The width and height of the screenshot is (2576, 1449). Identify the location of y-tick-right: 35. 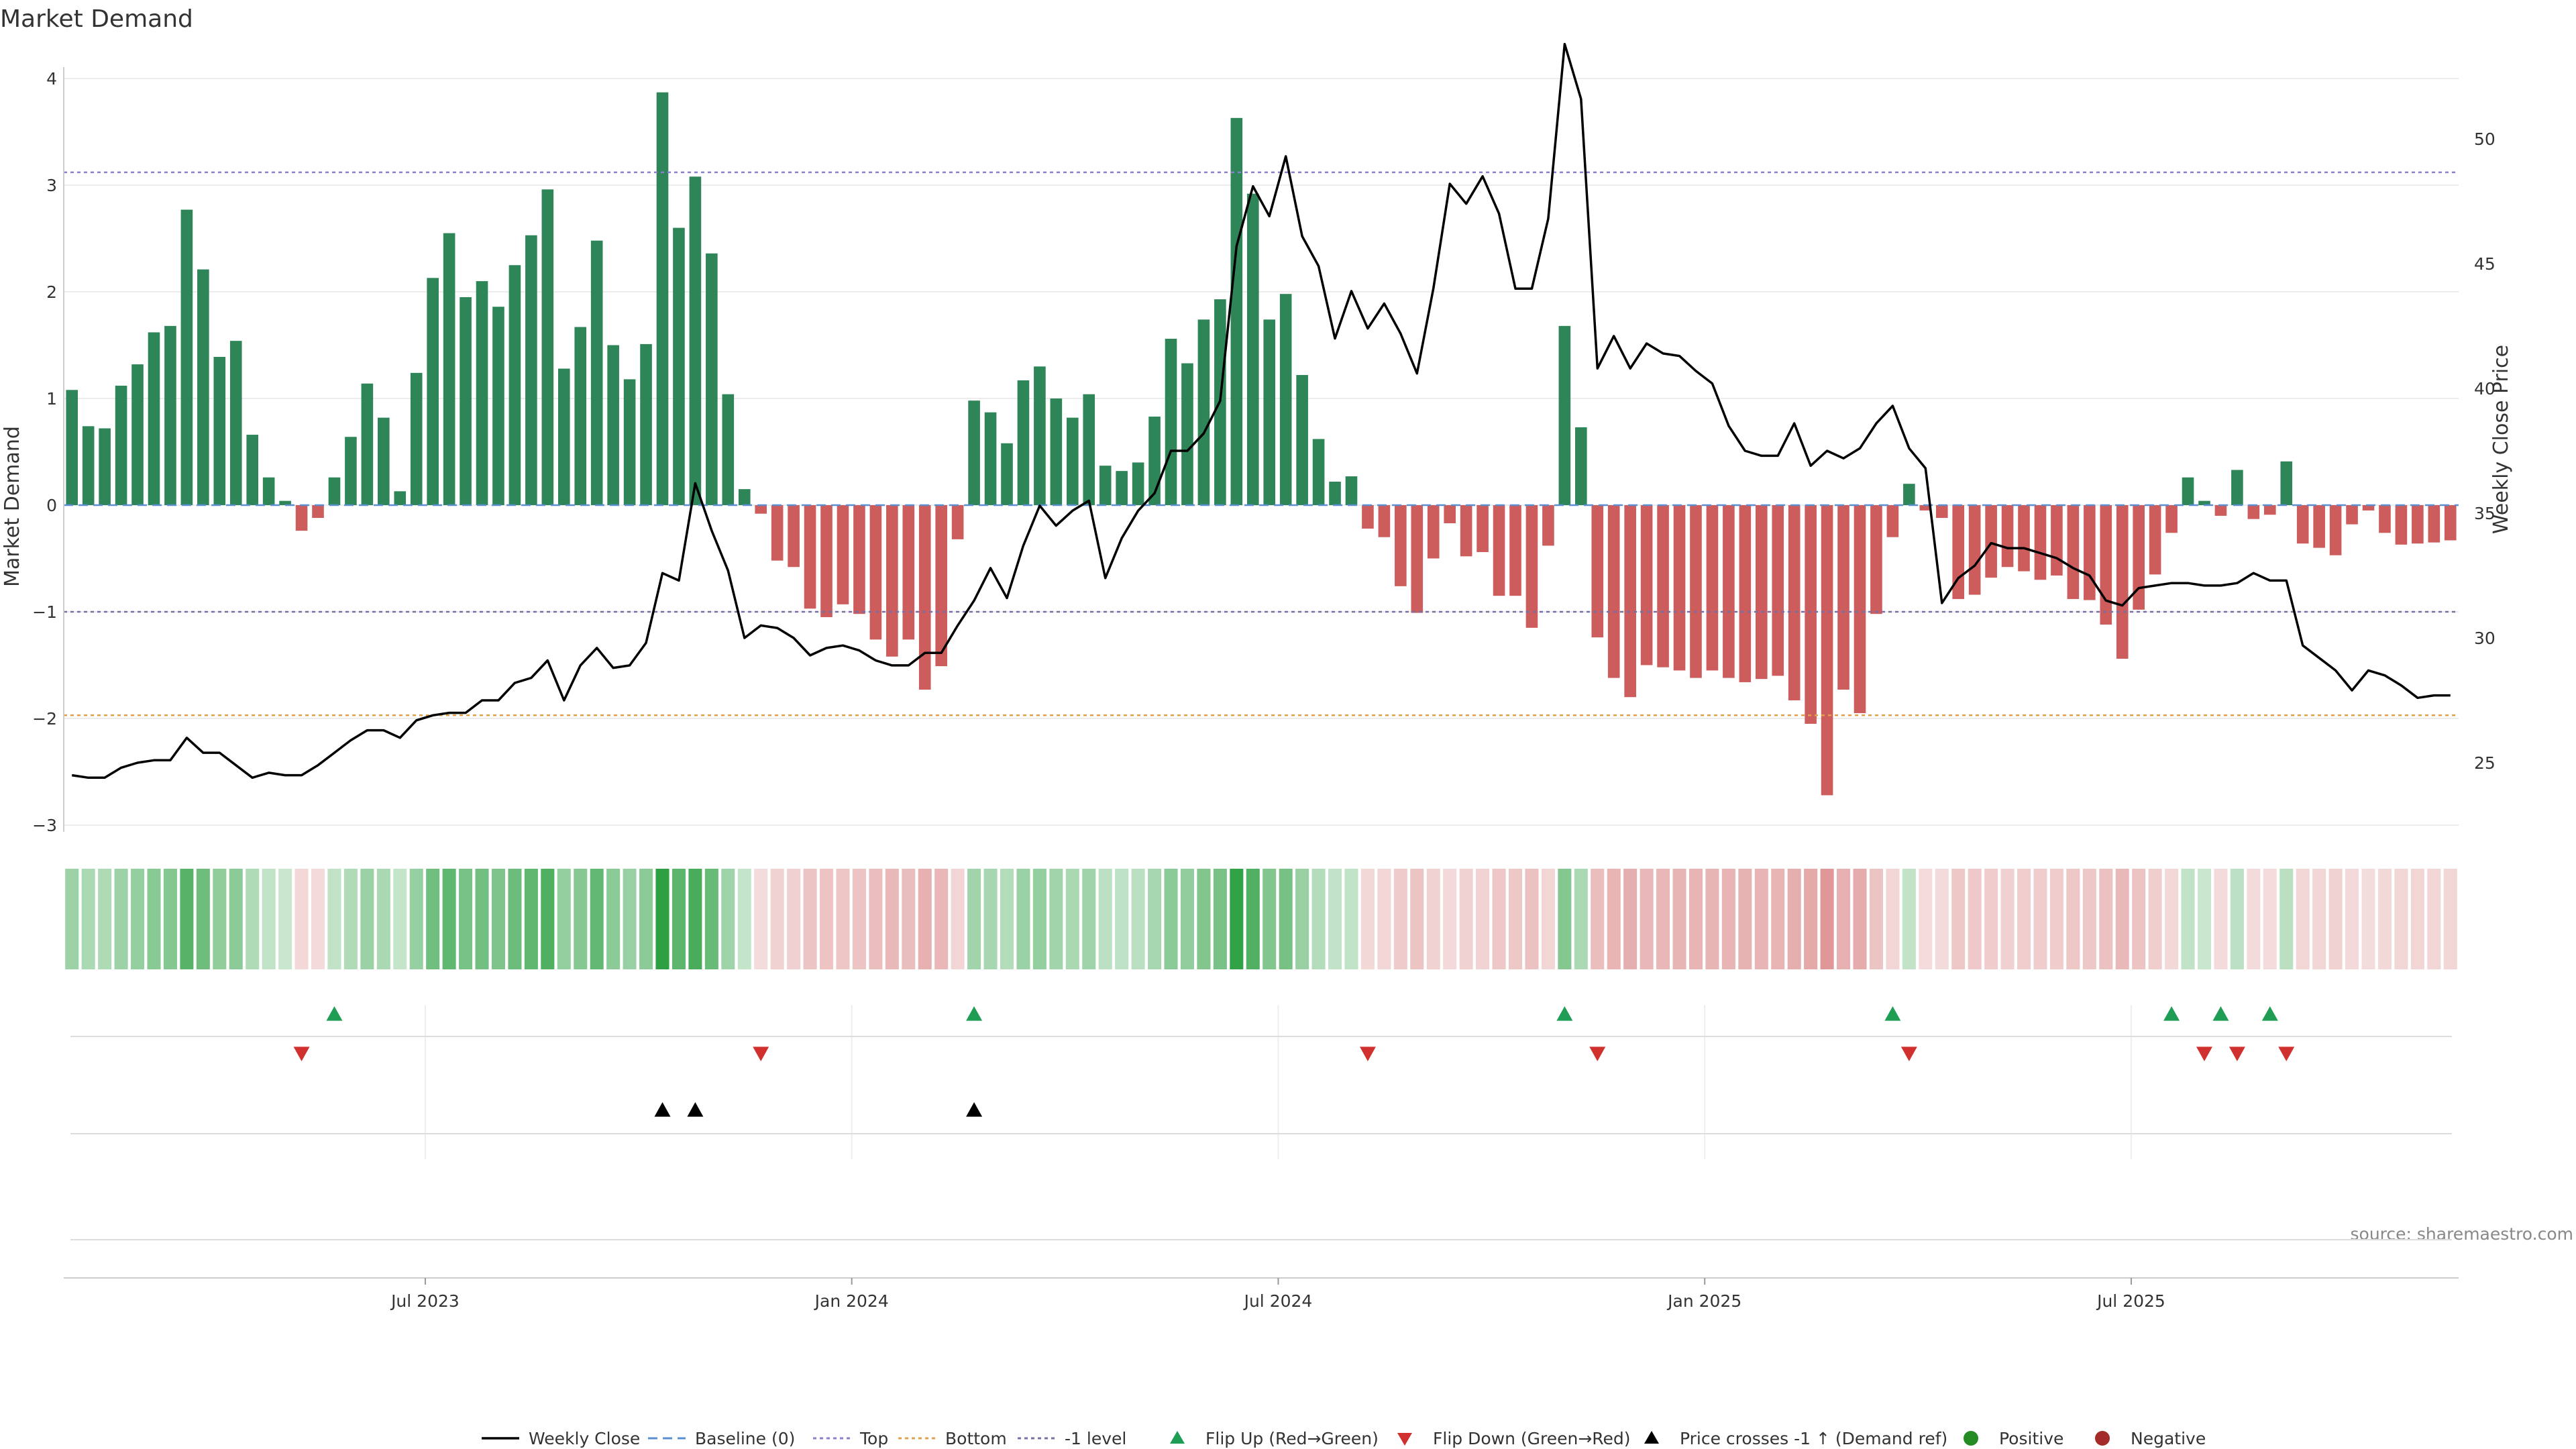
(2485, 513).